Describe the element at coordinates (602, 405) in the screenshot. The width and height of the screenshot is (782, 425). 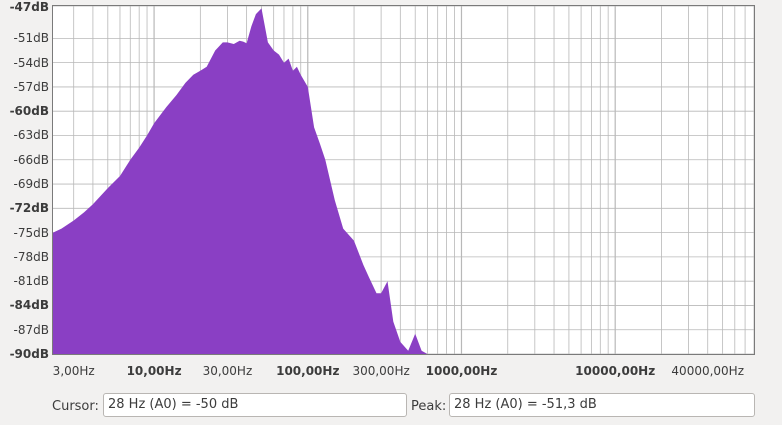
I see `peak-field: 28 Hz (A0) = -51,3 dB` at that location.